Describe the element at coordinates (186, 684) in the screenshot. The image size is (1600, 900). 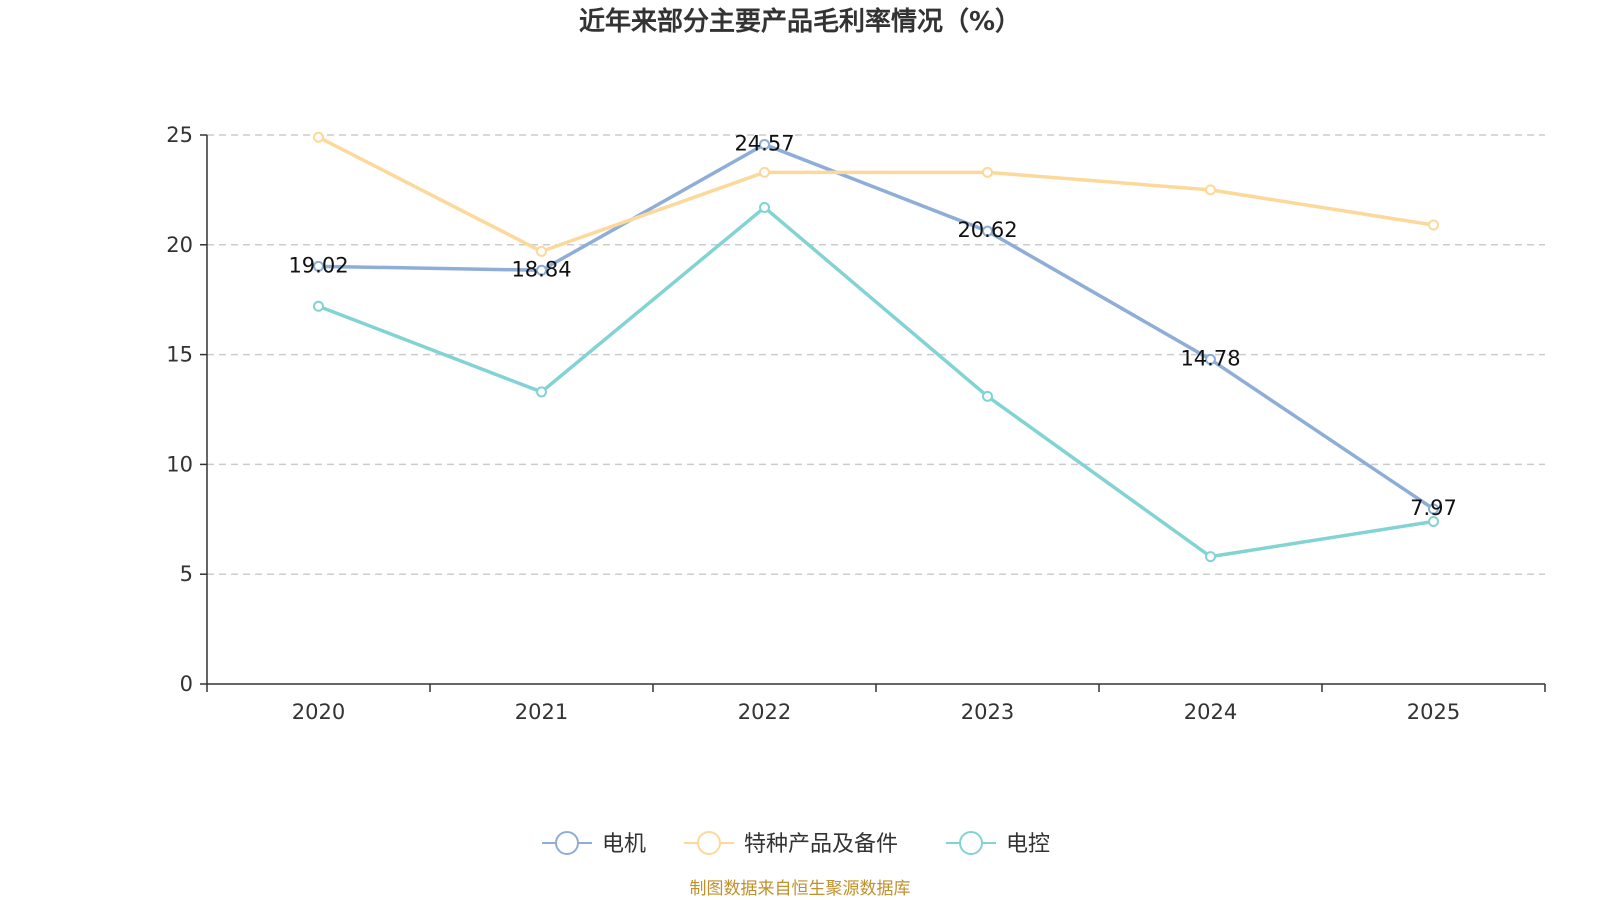
I see `y-tick-label: 0` at that location.